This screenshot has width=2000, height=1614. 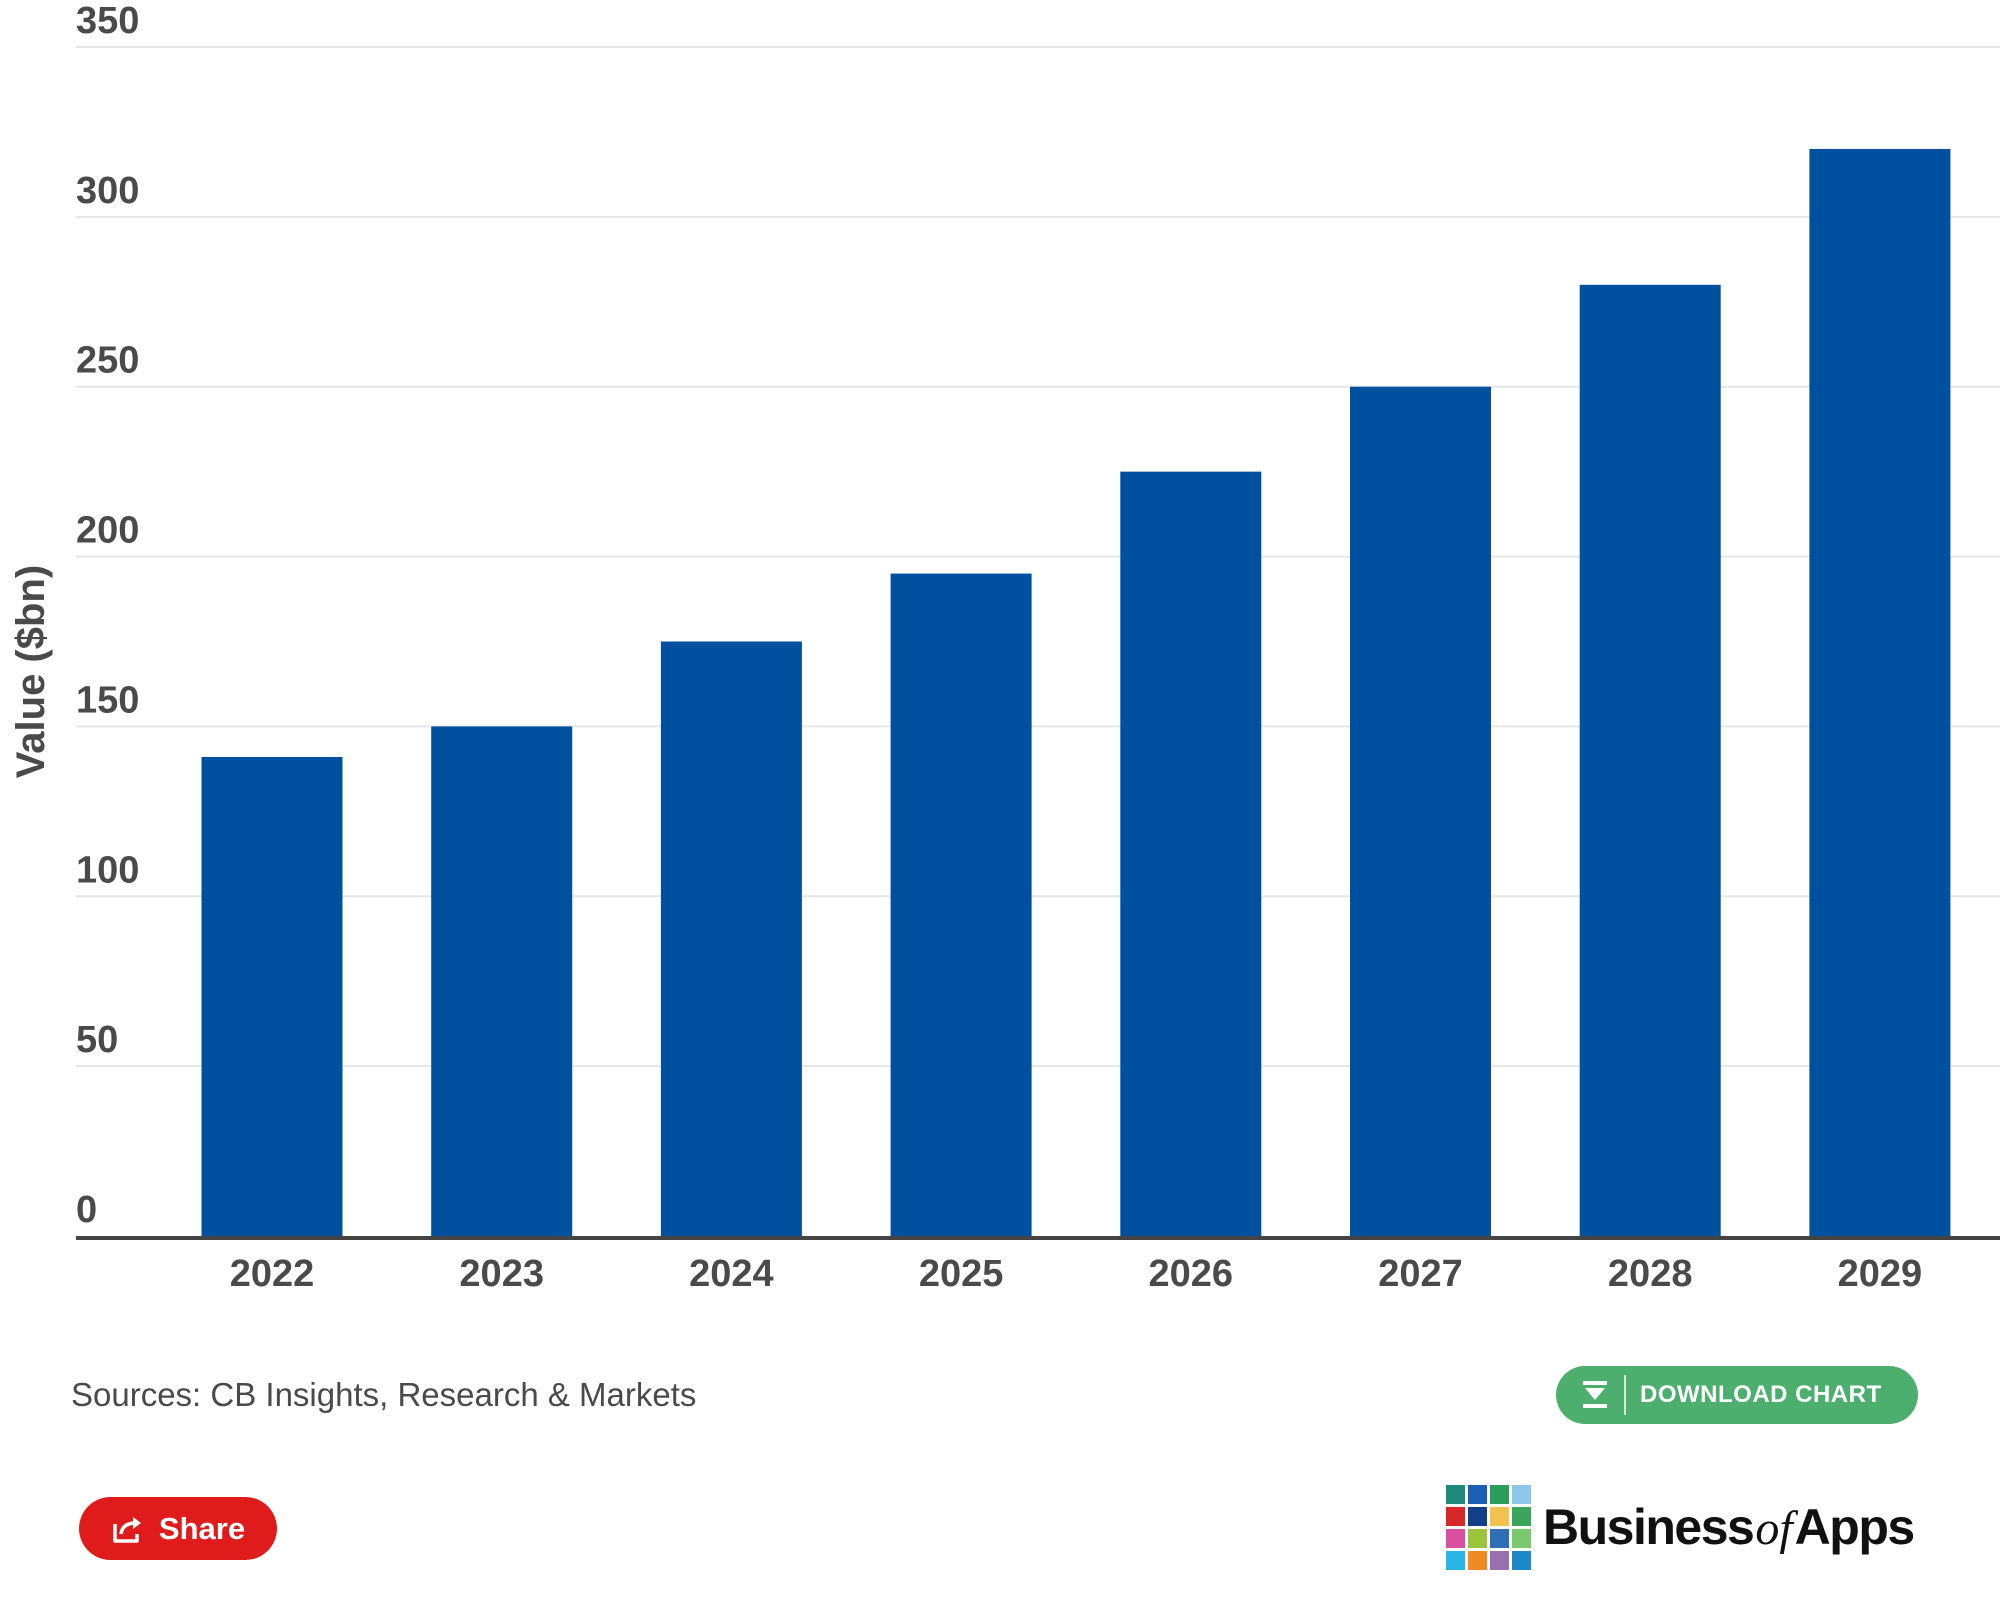 What do you see at coordinates (1880, 1274) in the screenshot?
I see `x-tick-label: 2029` at bounding box center [1880, 1274].